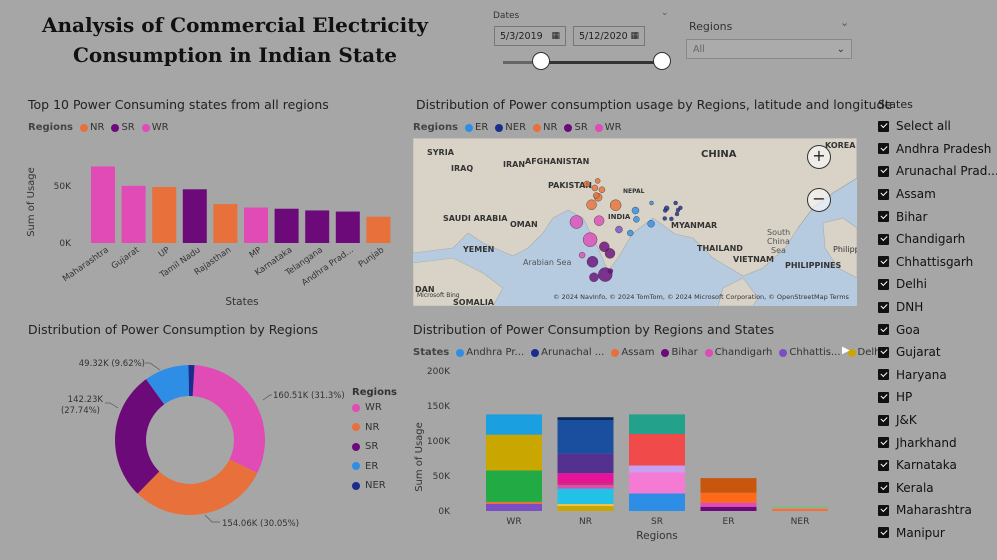 The width and height of the screenshot is (997, 560). Describe the element at coordinates (769, 49) in the screenshot. I see `regions-dropdown: All ⌄` at that location.